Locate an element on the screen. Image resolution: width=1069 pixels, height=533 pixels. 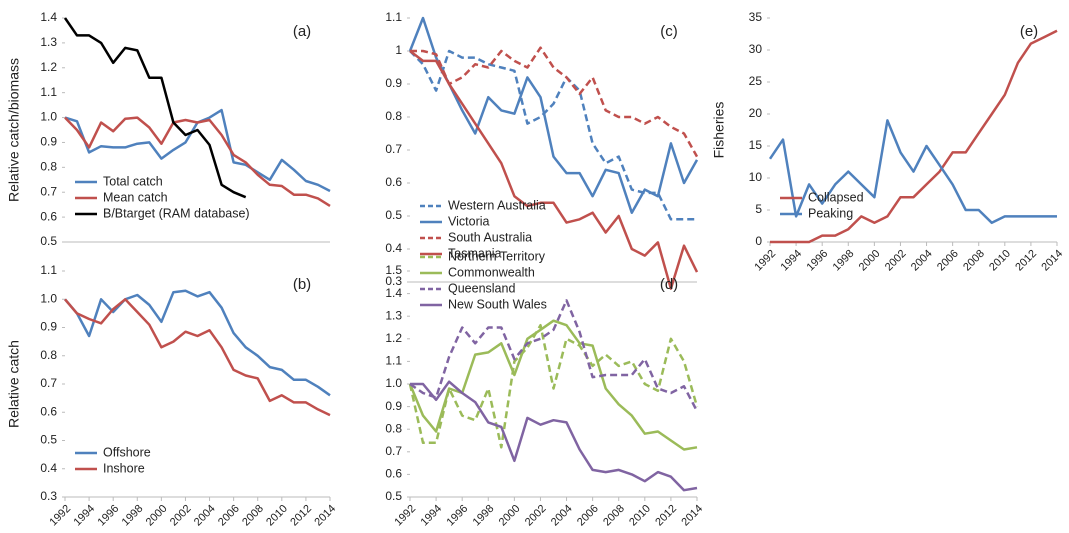
panel-label: (b) is located at coordinates (302, 284).